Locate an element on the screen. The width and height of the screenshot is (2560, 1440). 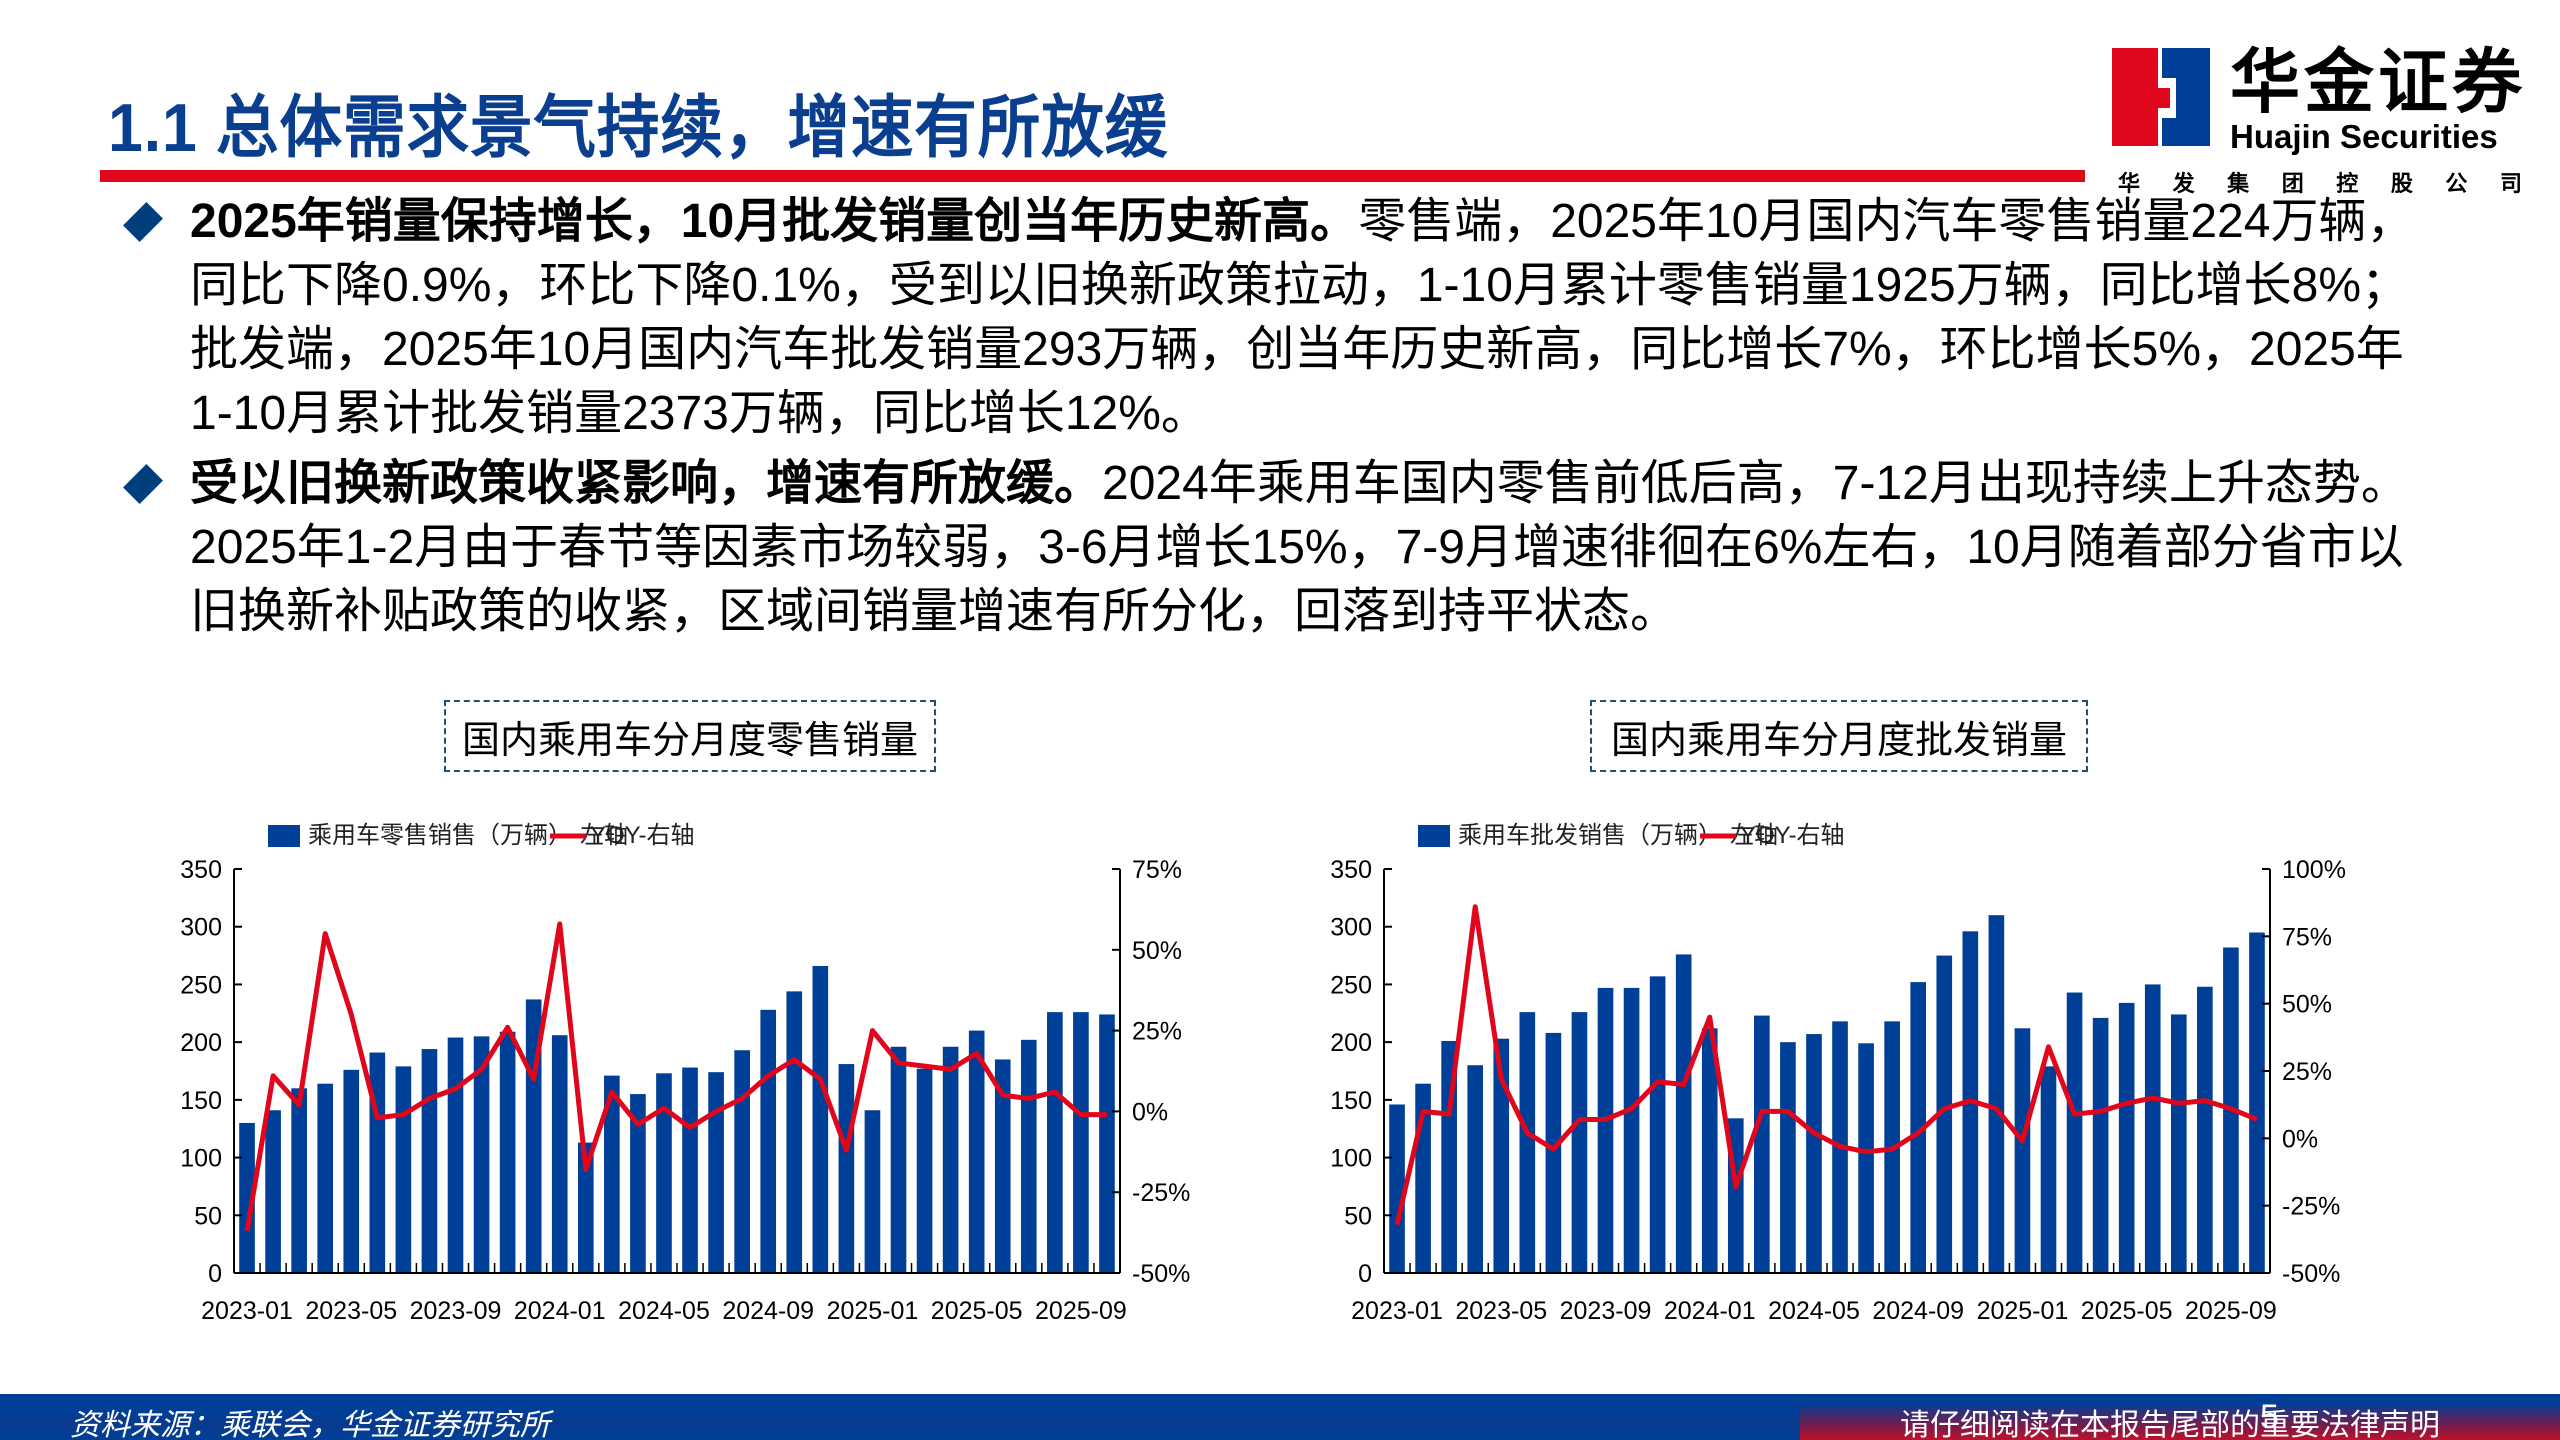
svg-text: 50 is located at coordinates (208, 1216).